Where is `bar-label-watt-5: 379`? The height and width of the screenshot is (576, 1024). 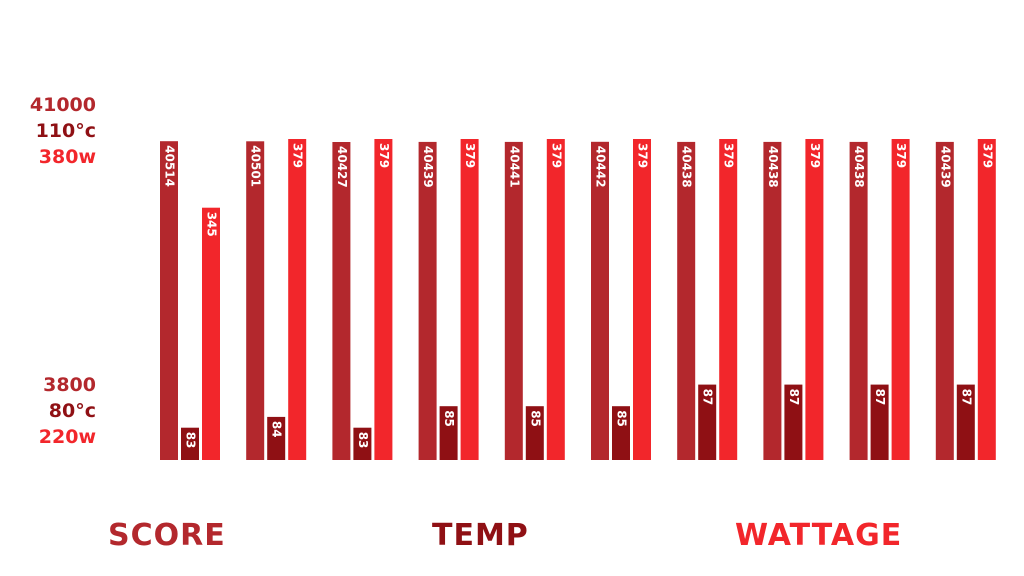 bar-label-watt-5: 379 is located at coordinates (556, 155).